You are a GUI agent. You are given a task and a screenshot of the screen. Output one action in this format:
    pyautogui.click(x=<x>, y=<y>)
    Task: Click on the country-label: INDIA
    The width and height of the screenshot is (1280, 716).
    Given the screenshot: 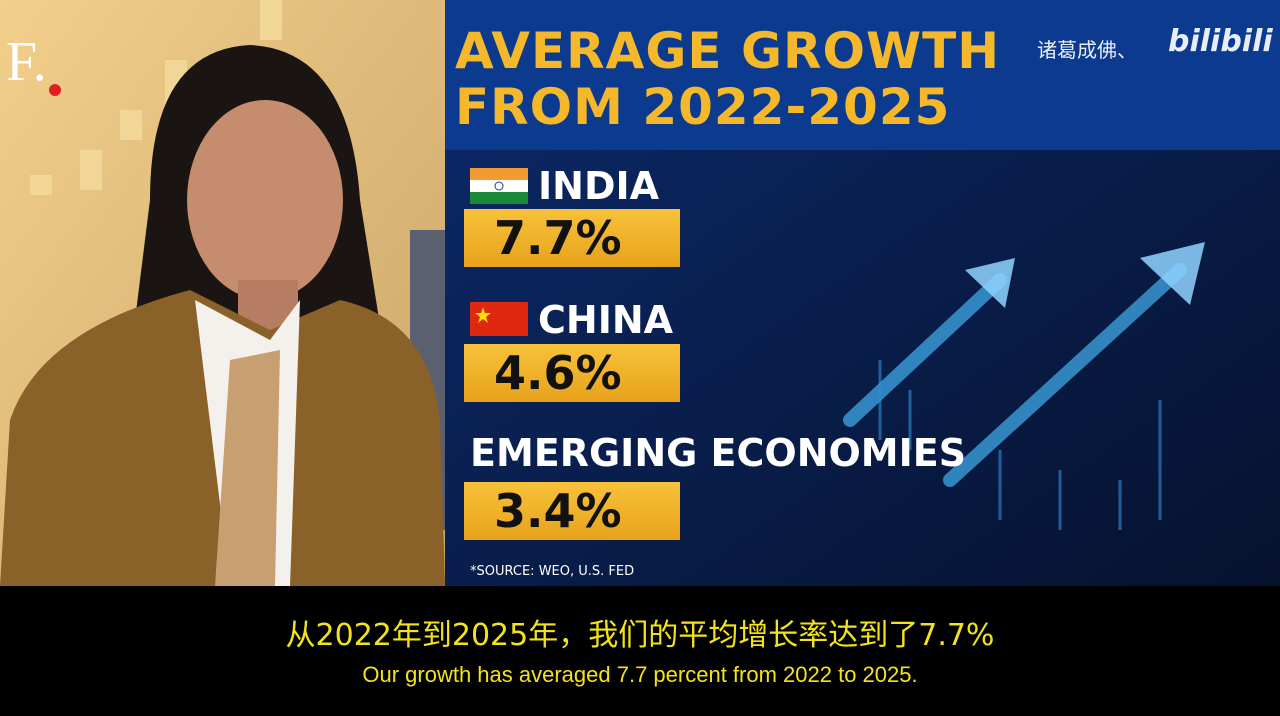 What is the action you would take?
    pyautogui.click(x=599, y=186)
    